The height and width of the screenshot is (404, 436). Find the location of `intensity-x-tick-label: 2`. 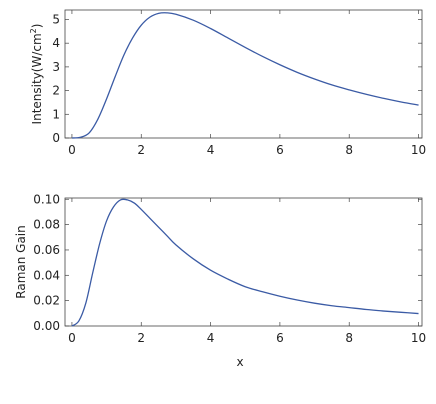

intensity-x-tick-label: 2 is located at coordinates (141, 150).